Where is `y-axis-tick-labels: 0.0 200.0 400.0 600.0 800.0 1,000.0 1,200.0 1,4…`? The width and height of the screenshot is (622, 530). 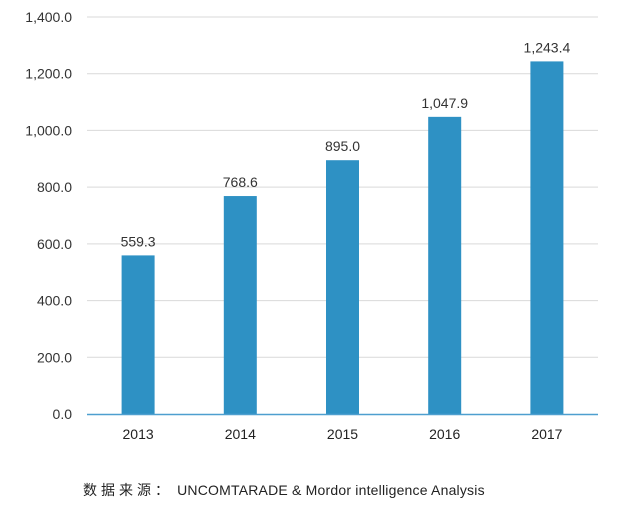 y-axis-tick-labels: 0.0 200.0 400.0 600.0 800.0 1,000.0 1,200.0 1,4… is located at coordinates (48, 215).